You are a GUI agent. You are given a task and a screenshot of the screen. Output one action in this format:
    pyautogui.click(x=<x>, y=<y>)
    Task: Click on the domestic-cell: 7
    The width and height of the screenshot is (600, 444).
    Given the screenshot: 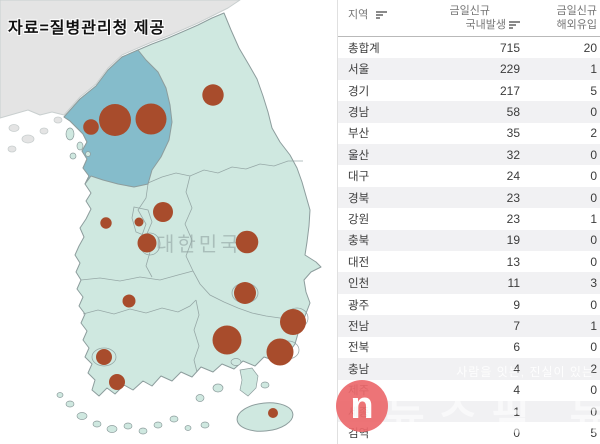 What is the action you would take?
    pyautogui.click(x=516, y=325)
    